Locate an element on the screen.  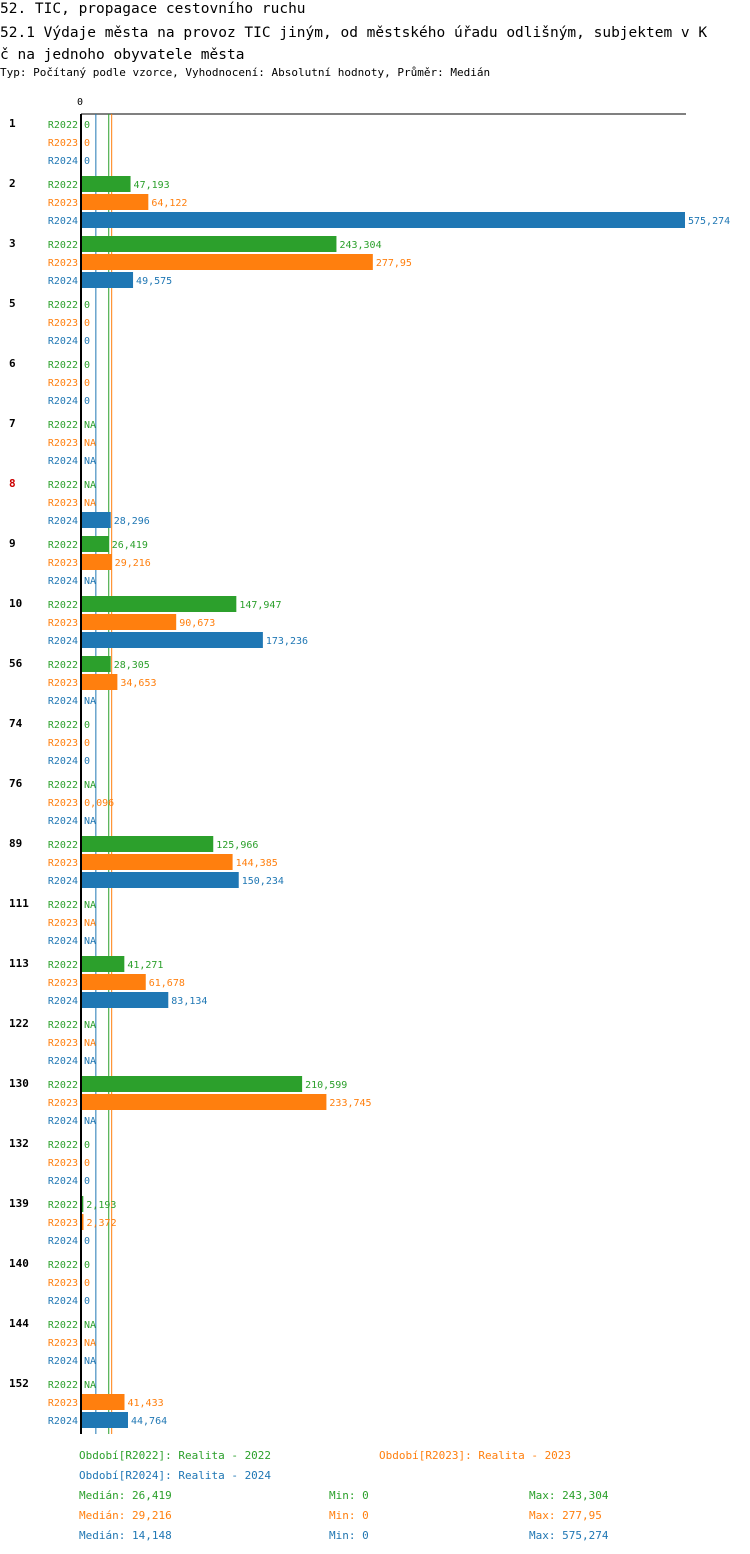
value-label: 243,304 is located at coordinates (360, 245).